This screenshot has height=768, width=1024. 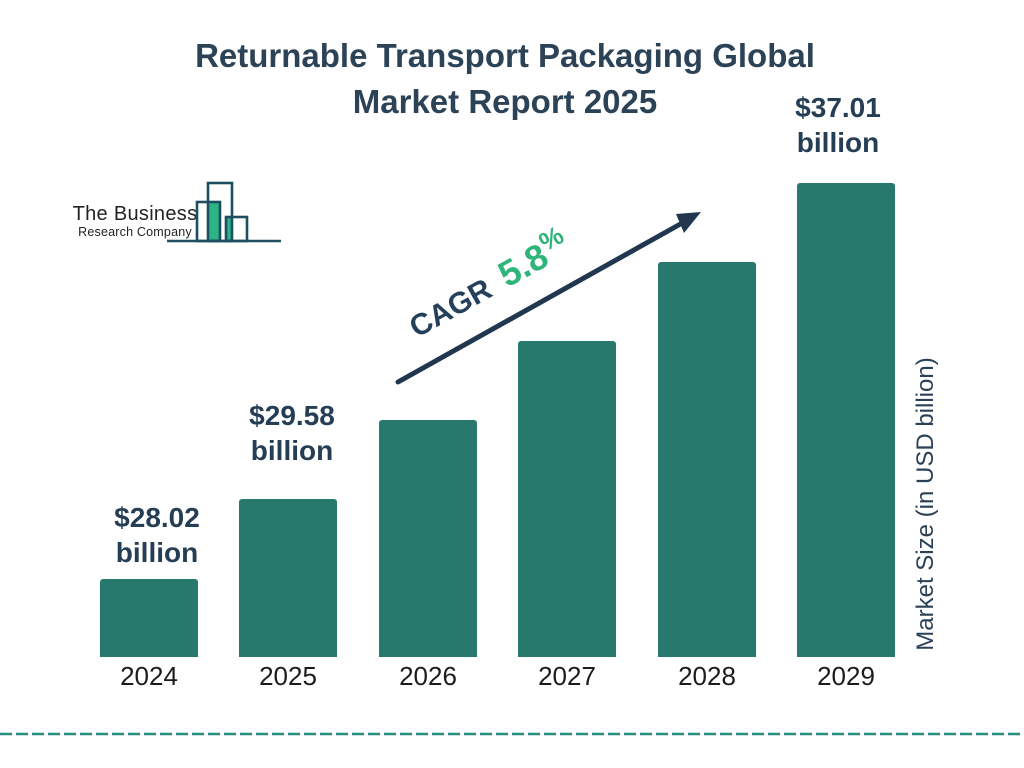 I want to click on cagr-prefix: CAGR, so click(x=451, y=308).